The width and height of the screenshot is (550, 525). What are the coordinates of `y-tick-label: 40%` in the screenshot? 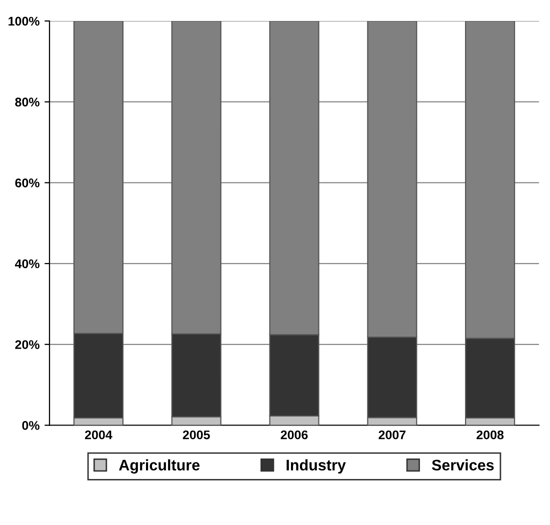 It's located at (27, 263).